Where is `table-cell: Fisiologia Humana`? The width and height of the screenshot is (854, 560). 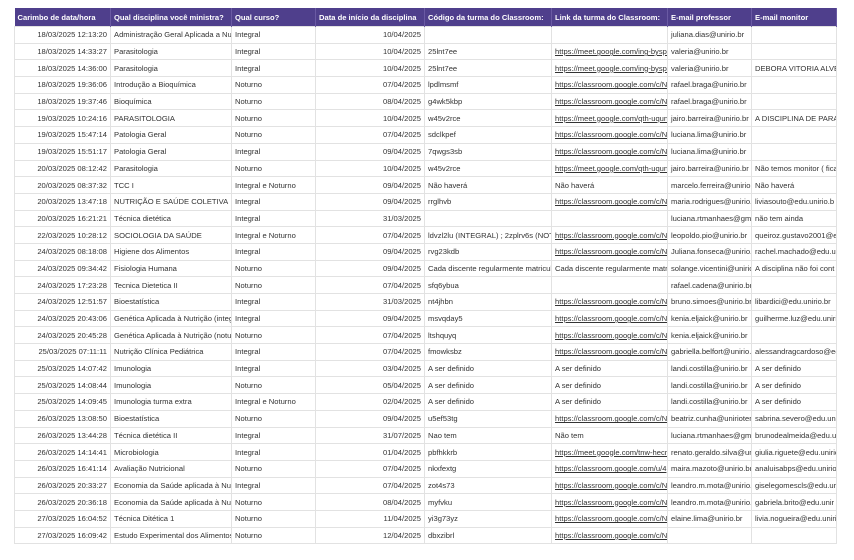
table-cell: Fisiologia Humana is located at coordinates (171, 268).